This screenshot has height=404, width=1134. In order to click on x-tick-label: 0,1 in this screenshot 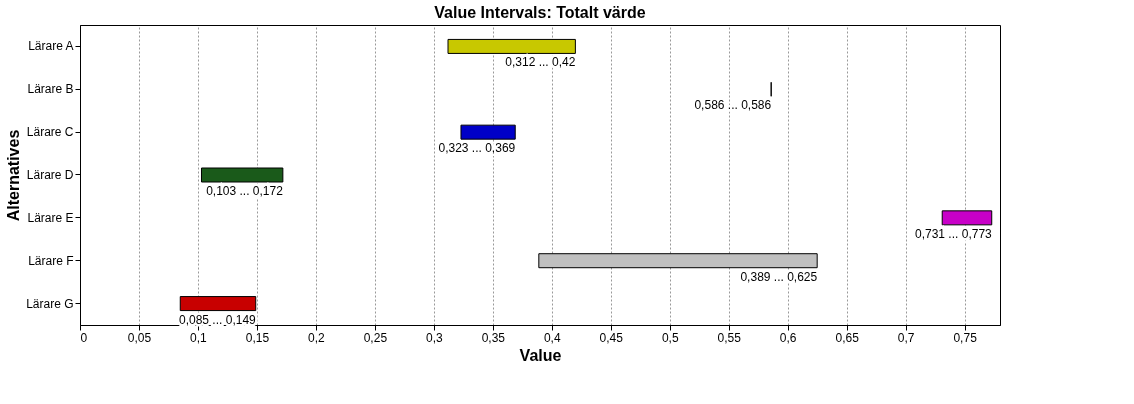, I will do `click(199, 337)`.